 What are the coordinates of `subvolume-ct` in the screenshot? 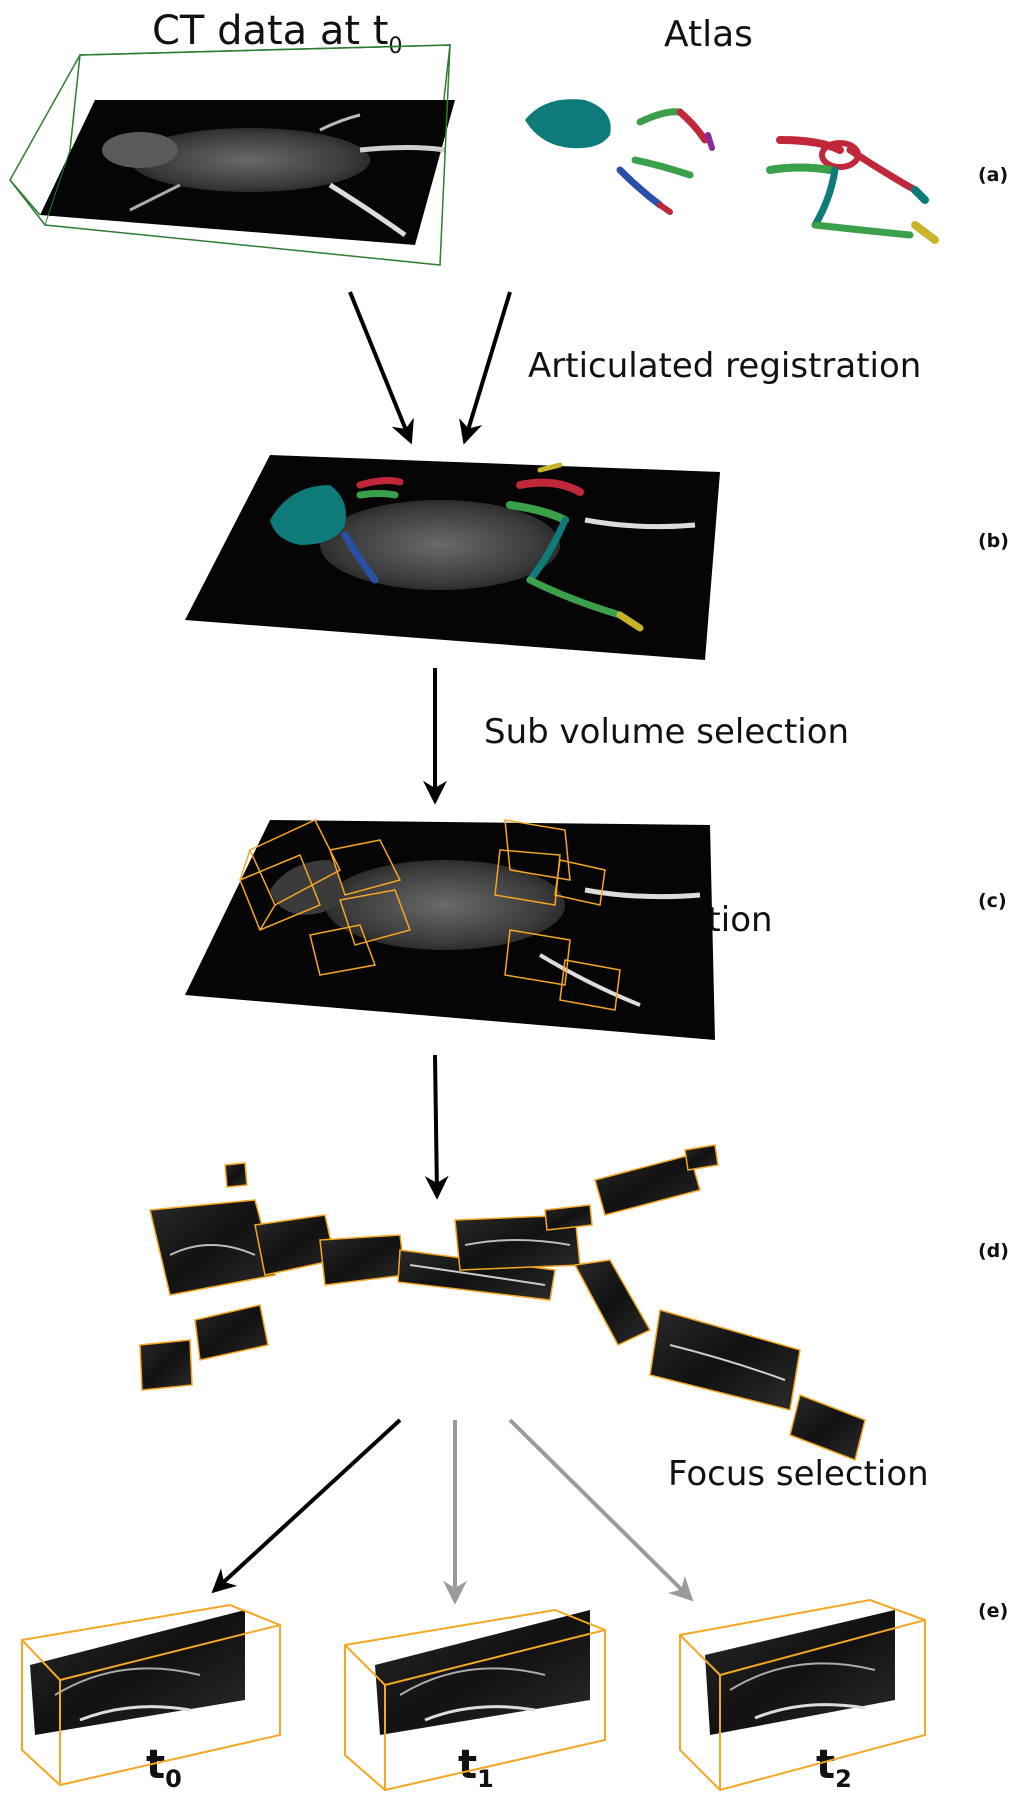 It's located at (450, 929).